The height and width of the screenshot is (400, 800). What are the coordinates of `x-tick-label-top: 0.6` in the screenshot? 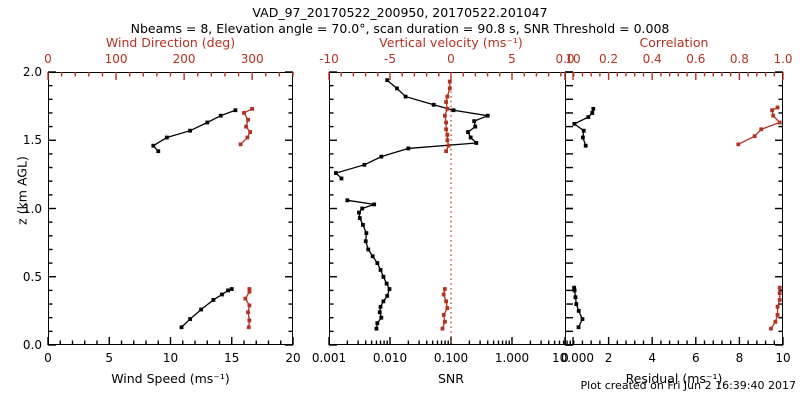 It's located at (696, 59).